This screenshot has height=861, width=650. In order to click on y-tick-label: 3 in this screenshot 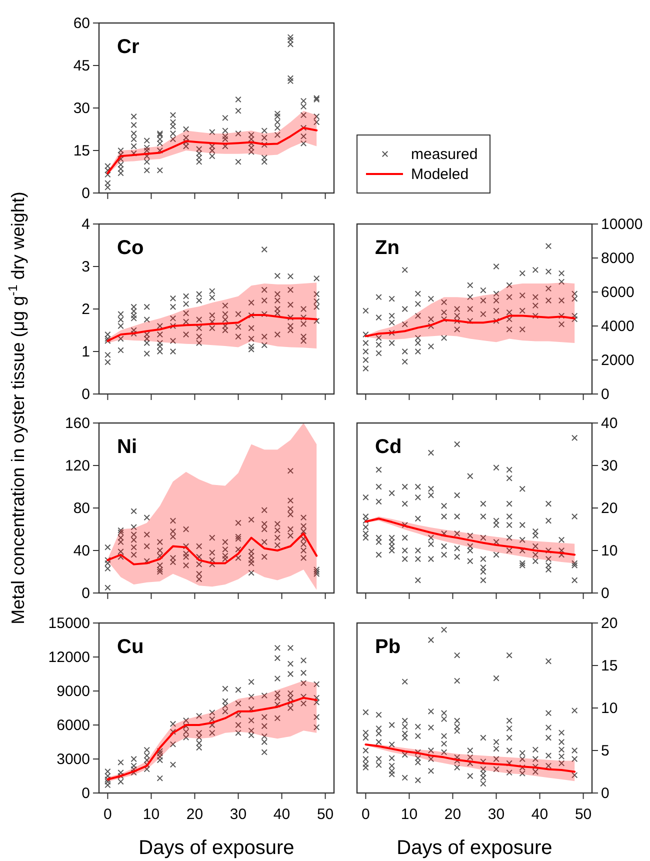, I will do `click(86, 267)`.